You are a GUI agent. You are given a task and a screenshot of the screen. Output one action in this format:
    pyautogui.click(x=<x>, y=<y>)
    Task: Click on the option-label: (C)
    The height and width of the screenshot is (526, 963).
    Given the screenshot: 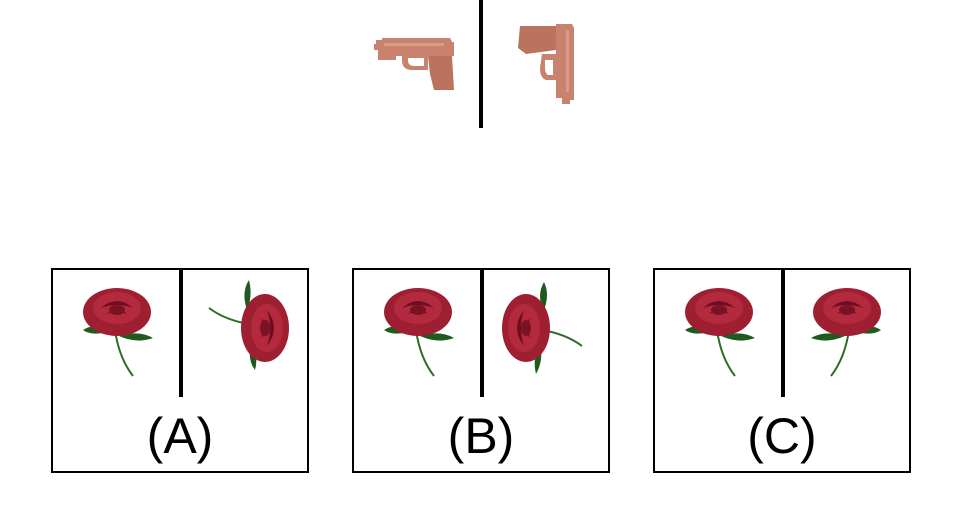 What is the action you would take?
    pyautogui.click(x=782, y=436)
    